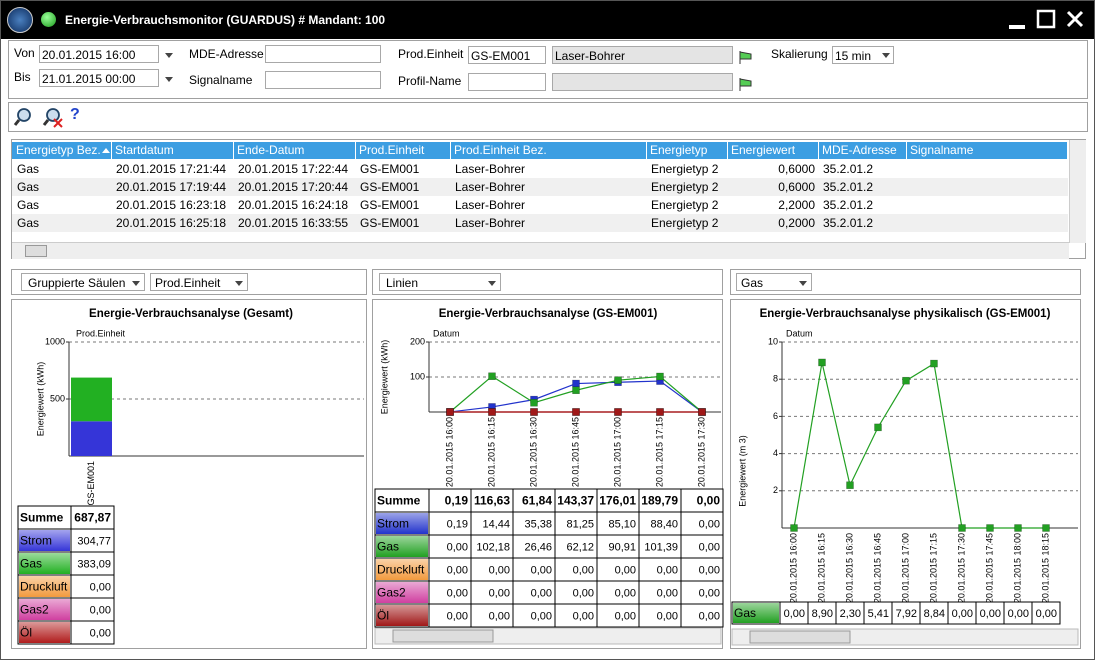  Describe the element at coordinates (774, 282) in the screenshot. I see `energy-select: Gas` at that location.